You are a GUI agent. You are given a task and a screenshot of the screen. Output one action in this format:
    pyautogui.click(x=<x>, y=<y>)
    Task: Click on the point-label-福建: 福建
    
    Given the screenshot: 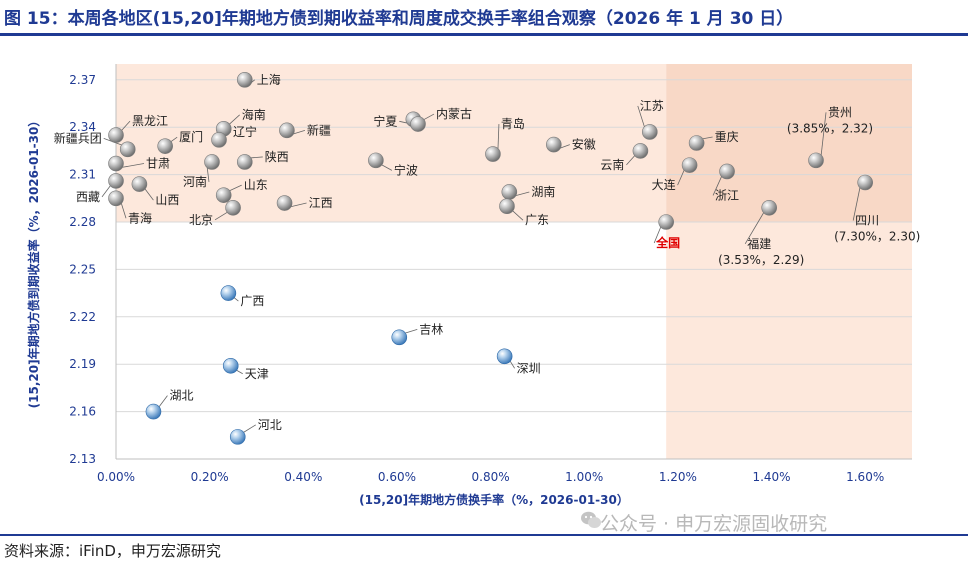 What is the action you would take?
    pyautogui.click(x=759, y=243)
    